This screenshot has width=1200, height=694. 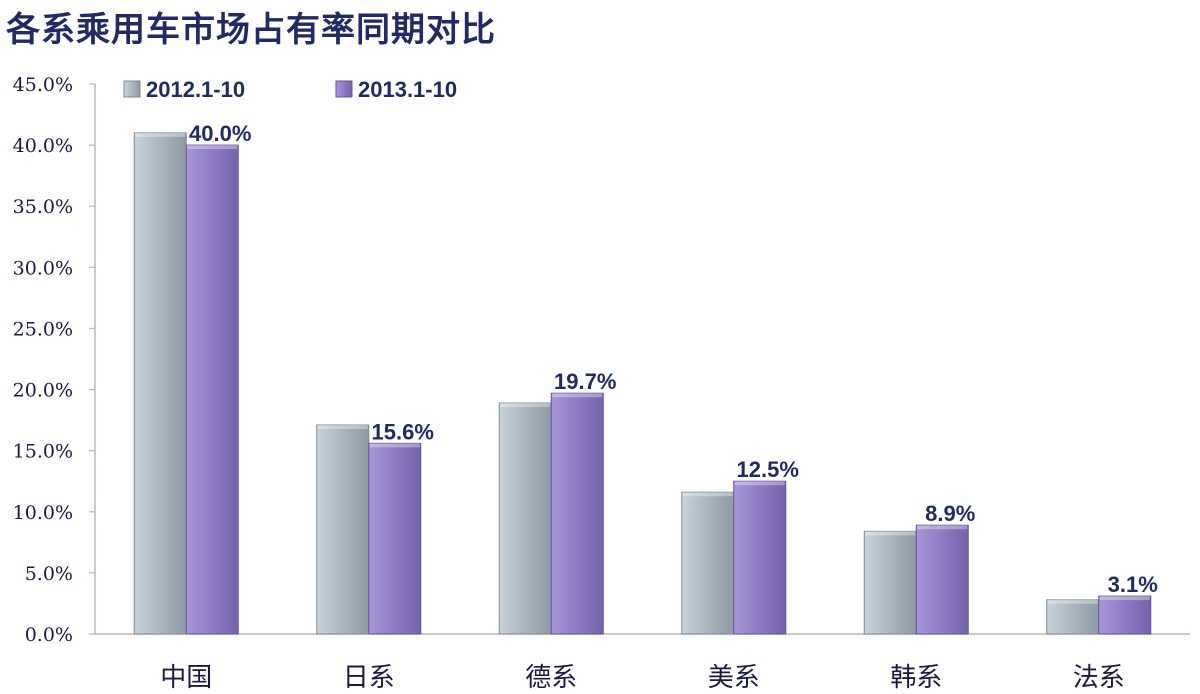 I want to click on y-tick-label: 20.0%, so click(x=43, y=391).